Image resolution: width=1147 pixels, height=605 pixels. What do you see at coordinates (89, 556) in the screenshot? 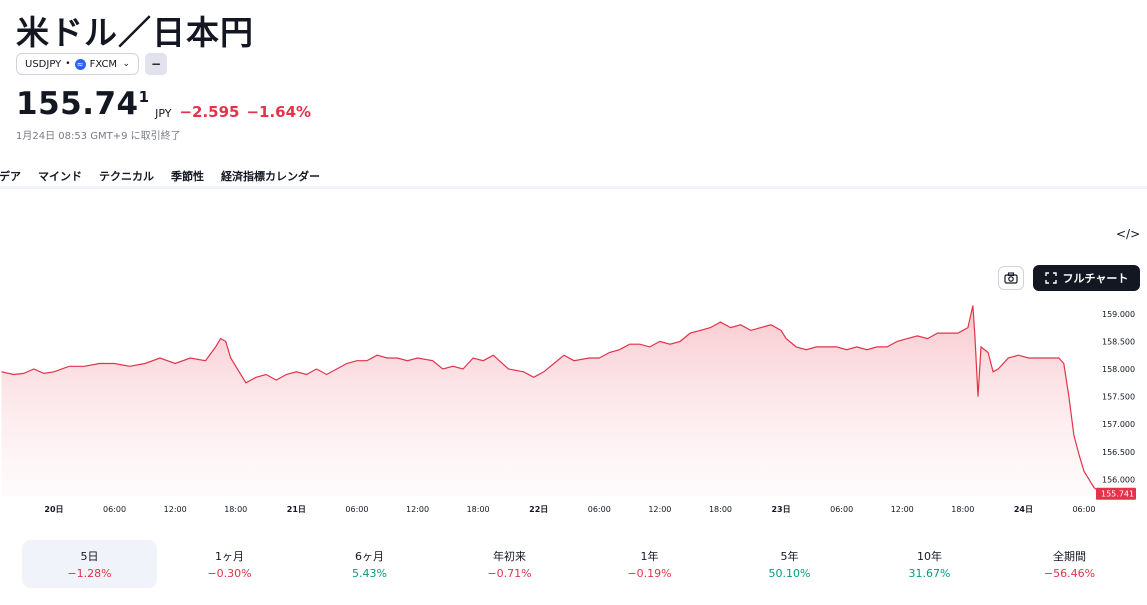
I see `period-label: 5日` at bounding box center [89, 556].